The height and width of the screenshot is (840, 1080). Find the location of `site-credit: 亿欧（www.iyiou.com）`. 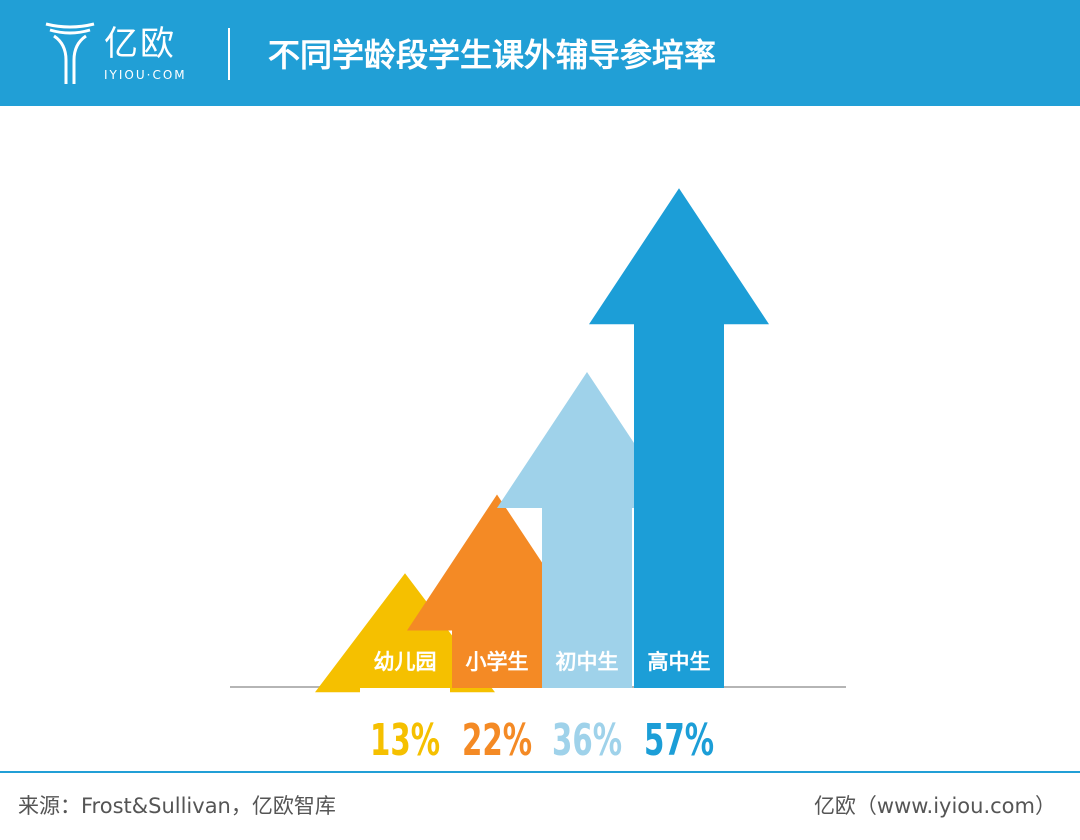

site-credit: 亿欧（www.iyiou.com） is located at coordinates (934, 806).